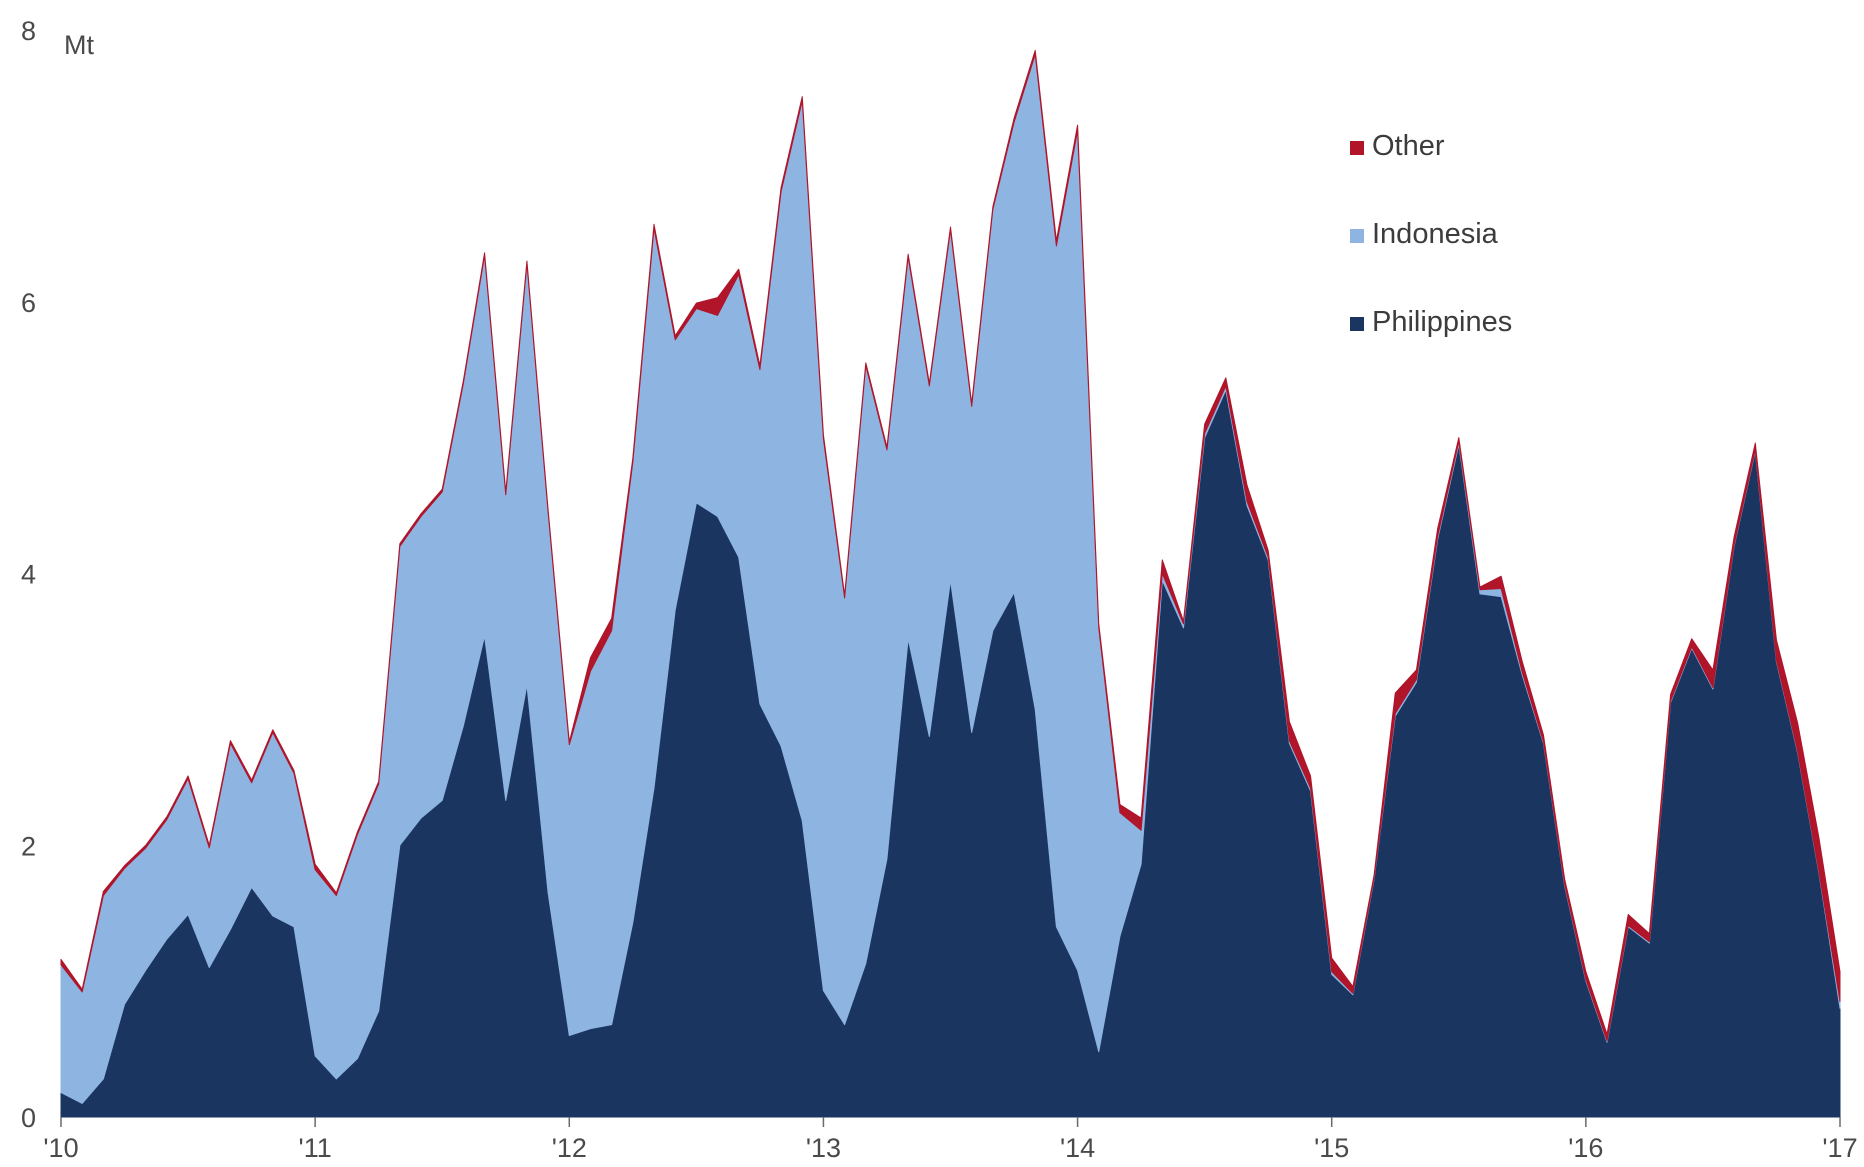 The image size is (1864, 1167). What do you see at coordinates (950, 1140) in the screenshot?
I see `x-axis-ticks: '10 '11 '12 '13 '14 '15 '16 '17` at bounding box center [950, 1140].